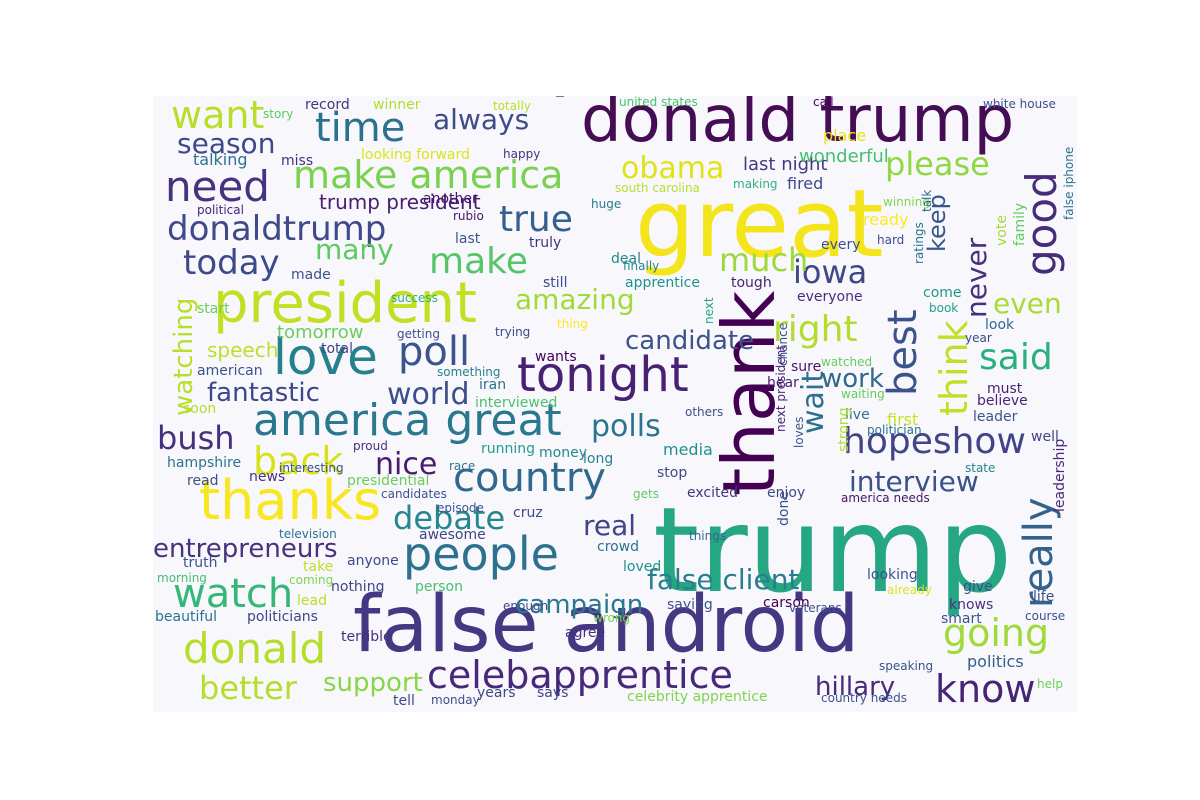 The height and width of the screenshot is (800, 1200). What do you see at coordinates (978, 338) in the screenshot?
I see `word-year: year` at bounding box center [978, 338].